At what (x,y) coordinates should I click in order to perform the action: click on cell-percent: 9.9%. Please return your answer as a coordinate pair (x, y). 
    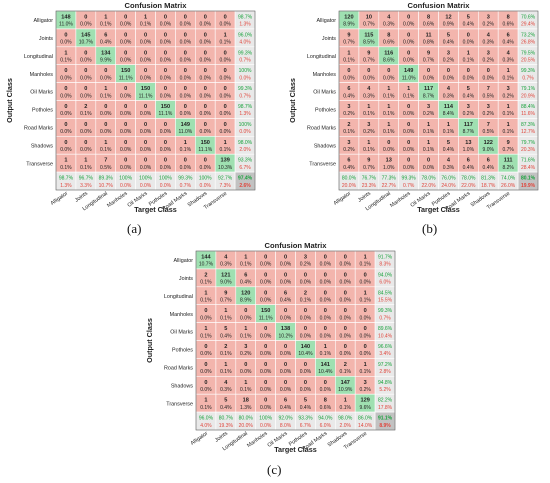
    Looking at the image, I should click on (106, 60).